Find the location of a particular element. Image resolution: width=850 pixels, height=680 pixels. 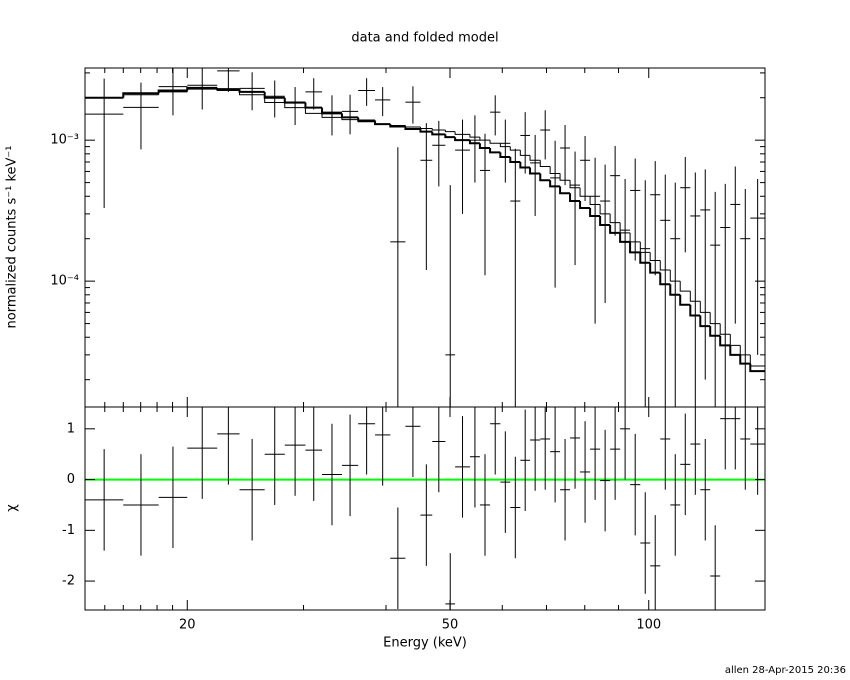

y-axis-label: normalized counts s⁻¹ keV⁻¹ is located at coordinates (12, 237).